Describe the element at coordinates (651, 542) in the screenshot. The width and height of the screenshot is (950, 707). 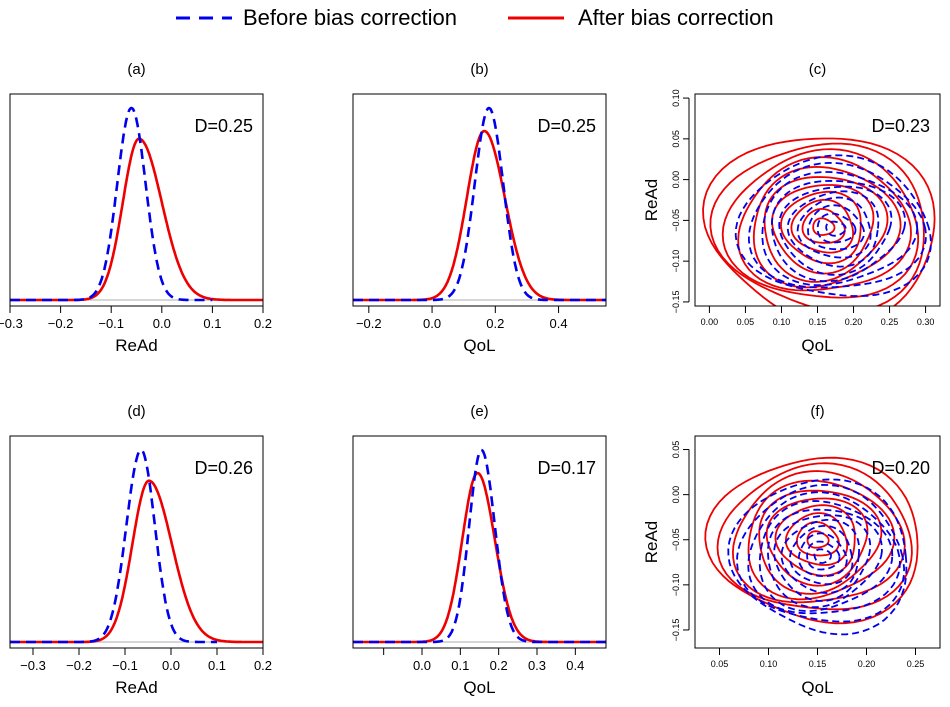
I see `y-axis-label: ReAd` at that location.